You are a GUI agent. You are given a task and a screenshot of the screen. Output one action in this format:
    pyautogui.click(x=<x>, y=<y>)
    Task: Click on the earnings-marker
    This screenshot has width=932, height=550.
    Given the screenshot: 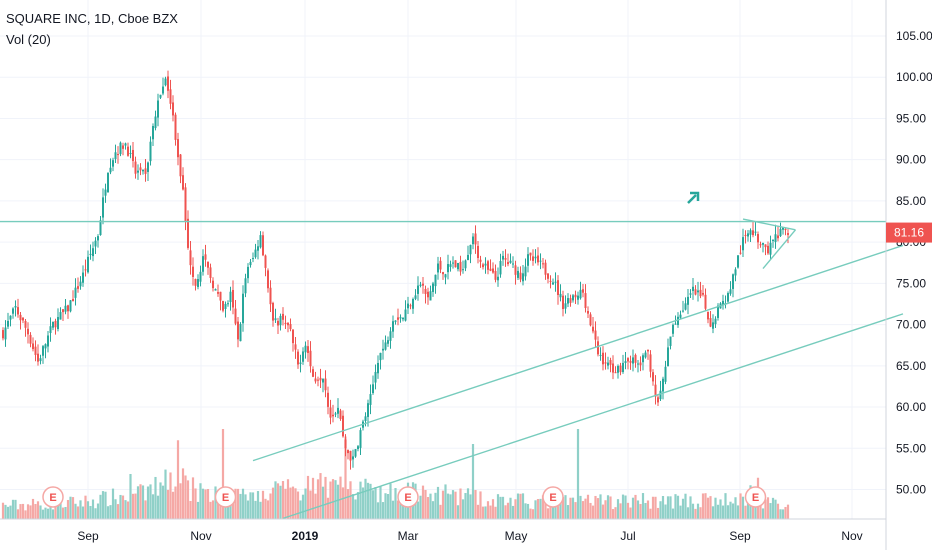 What is the action you would take?
    pyautogui.click(x=408, y=497)
    